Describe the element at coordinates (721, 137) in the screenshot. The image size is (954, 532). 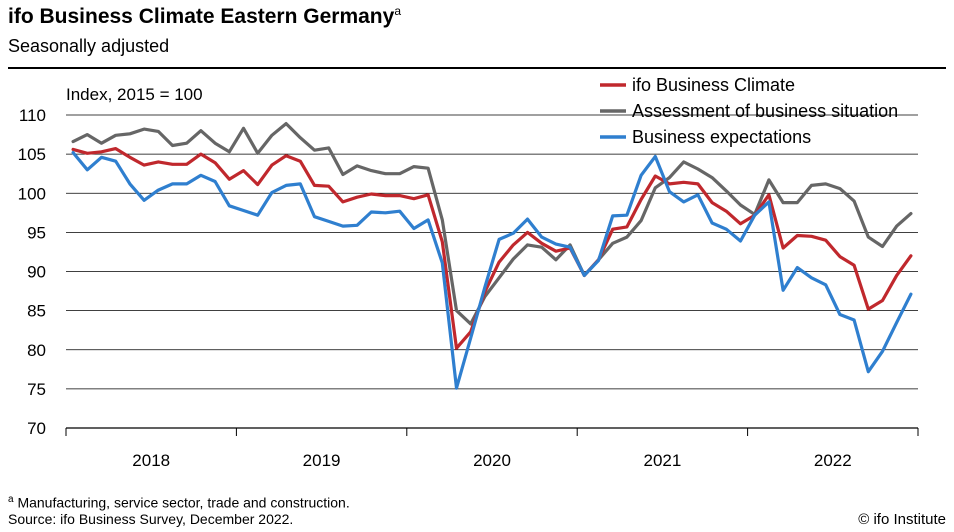
I see `legend-label: Business expectations` at that location.